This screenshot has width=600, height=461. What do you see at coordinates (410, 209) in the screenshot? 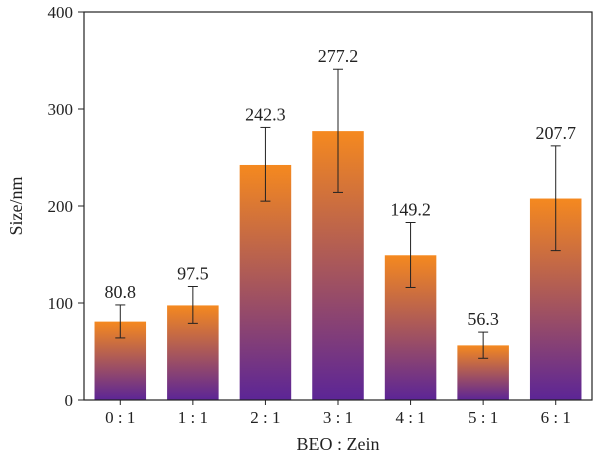
I see `data-label: 149.2` at bounding box center [410, 209].